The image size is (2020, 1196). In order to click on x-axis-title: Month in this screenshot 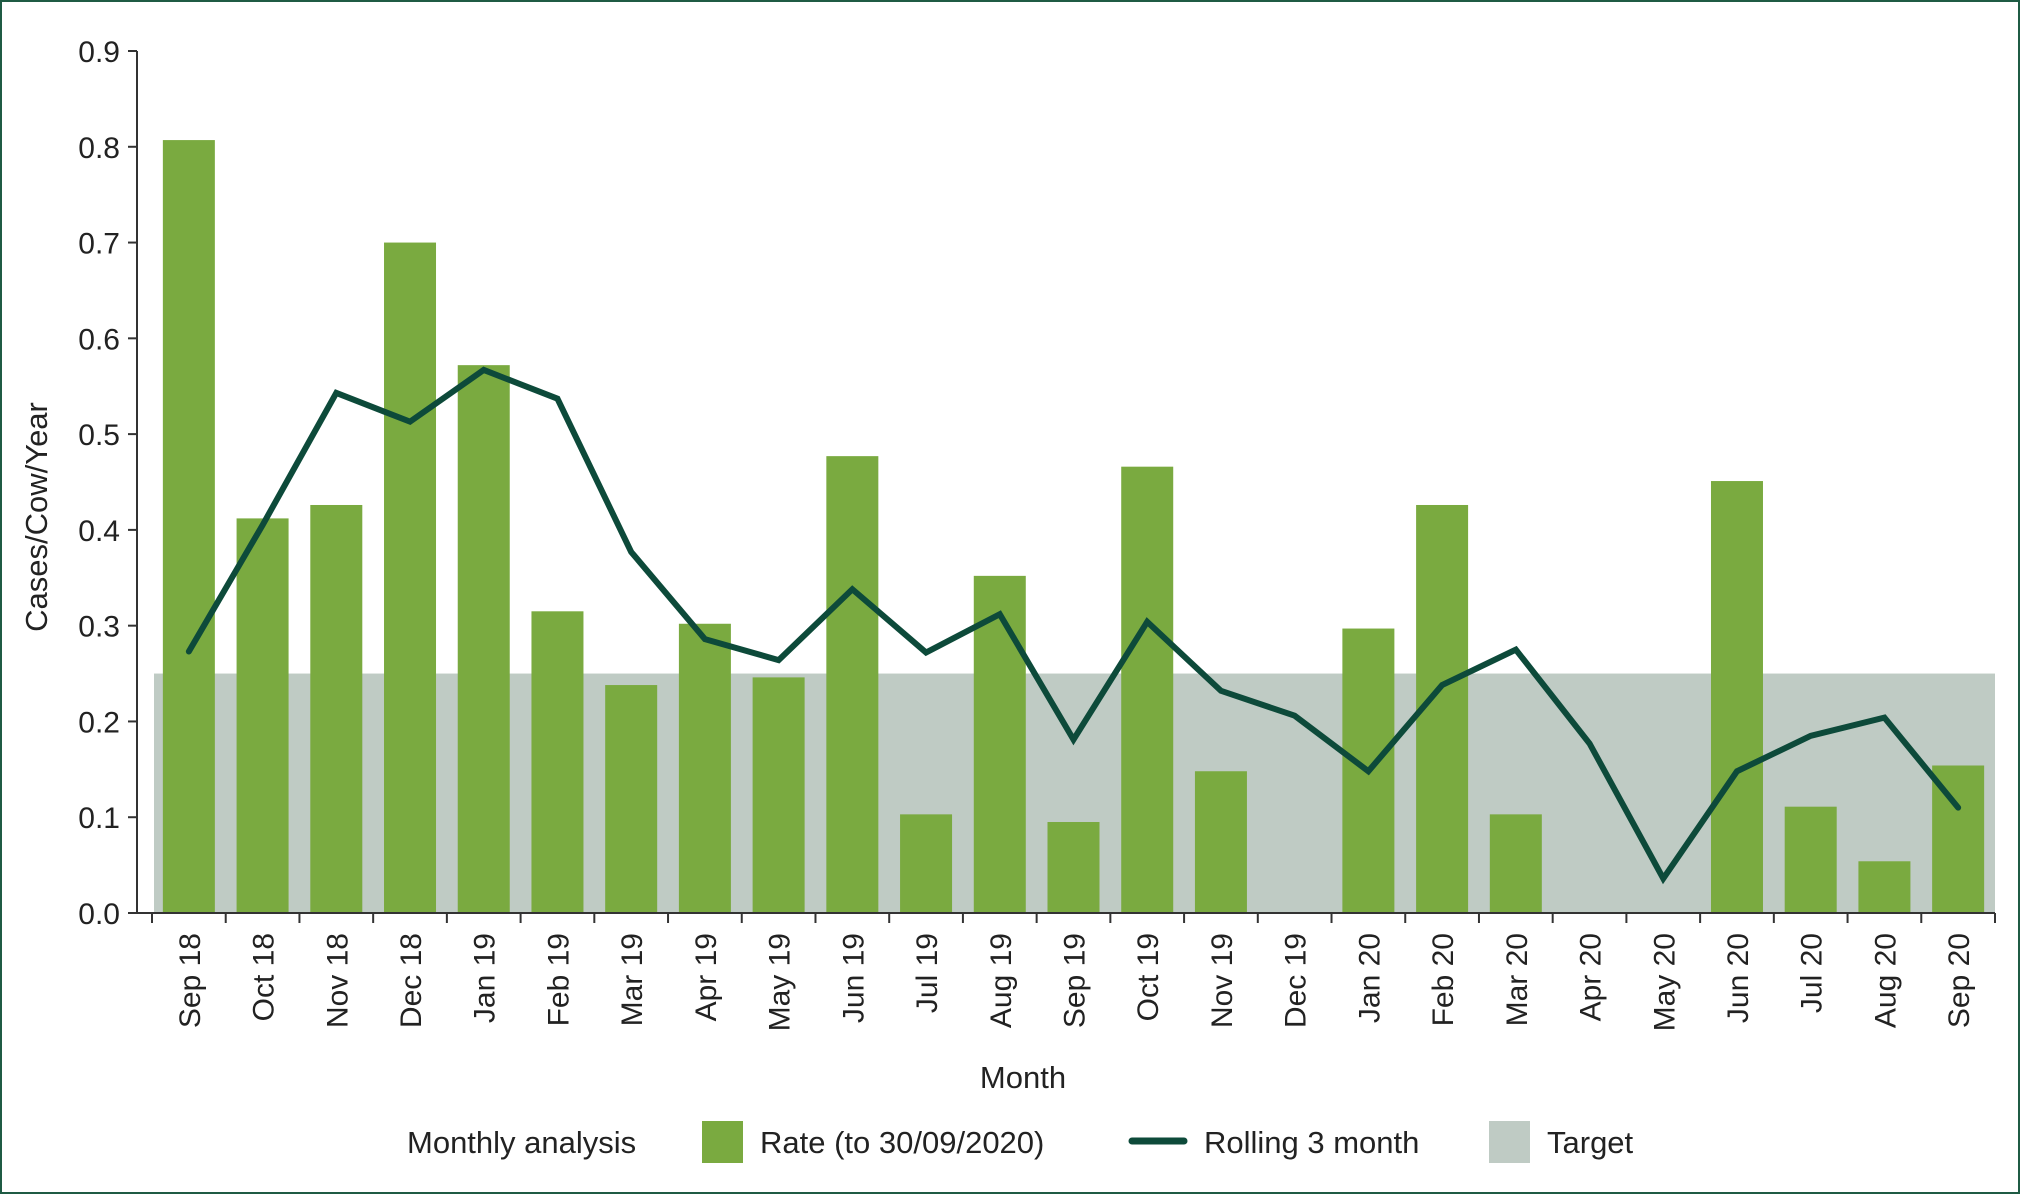, I will do `click(1023, 1077)`.